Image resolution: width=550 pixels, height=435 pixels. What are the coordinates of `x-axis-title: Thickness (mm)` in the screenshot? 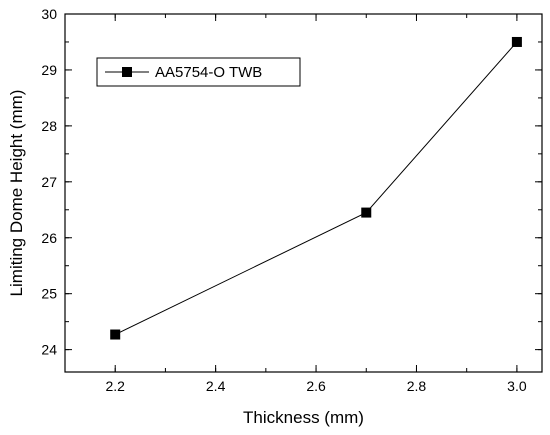 It's located at (303, 417).